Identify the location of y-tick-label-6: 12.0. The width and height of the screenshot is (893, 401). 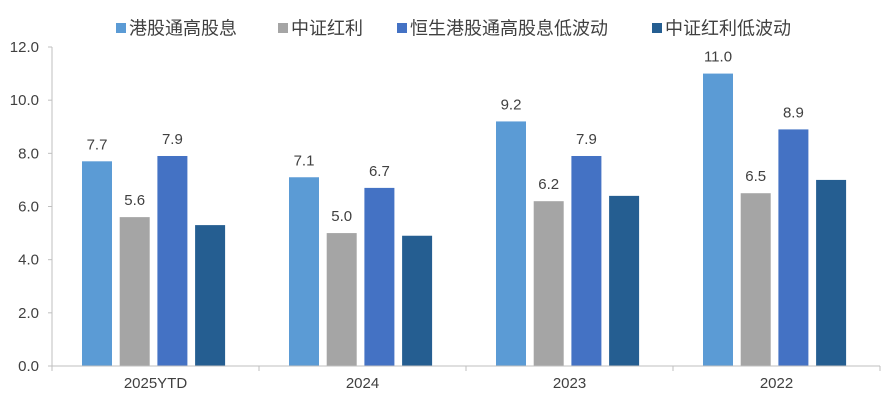
(24, 47).